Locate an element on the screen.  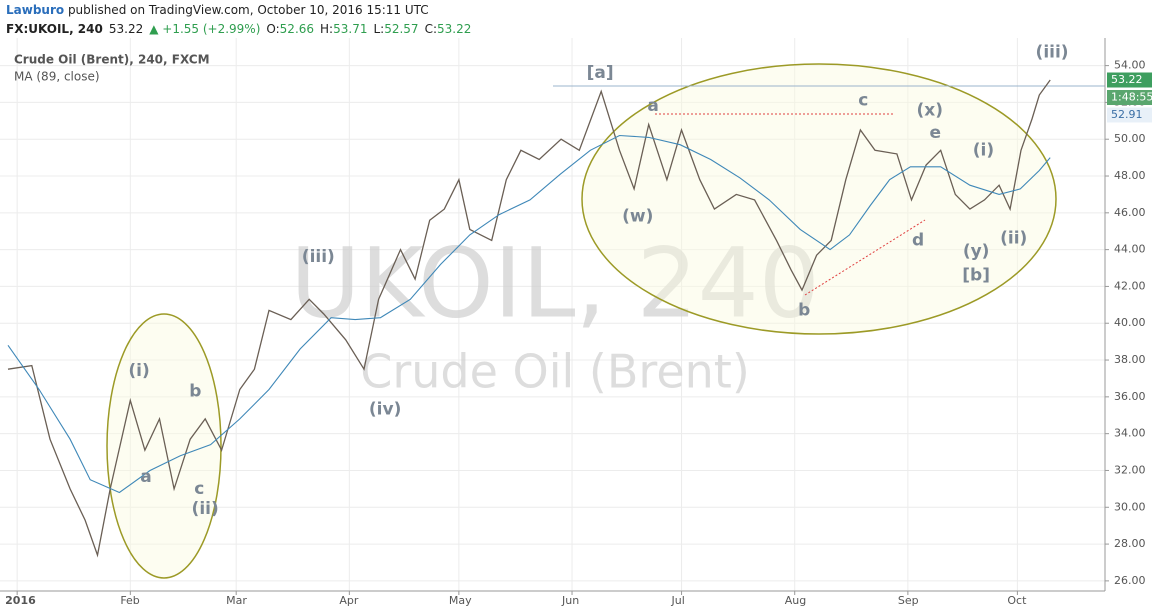
symbol: FX:UKOIL, 240 is located at coordinates (54, 29).